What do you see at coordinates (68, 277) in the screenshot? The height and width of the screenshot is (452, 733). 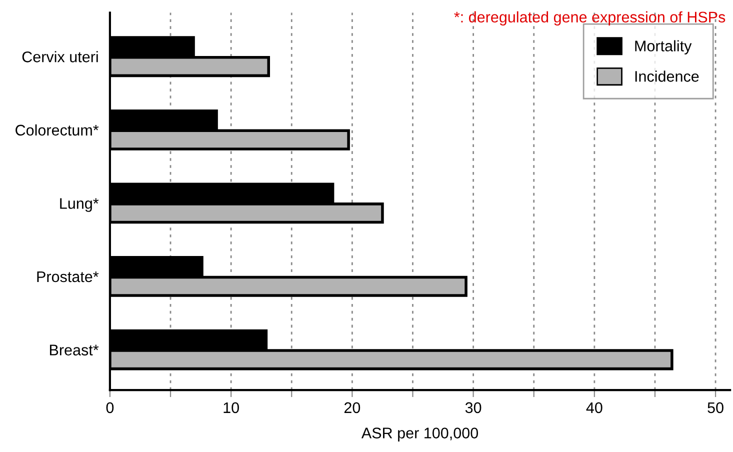 I see `y-tick-label: Prostate*` at bounding box center [68, 277].